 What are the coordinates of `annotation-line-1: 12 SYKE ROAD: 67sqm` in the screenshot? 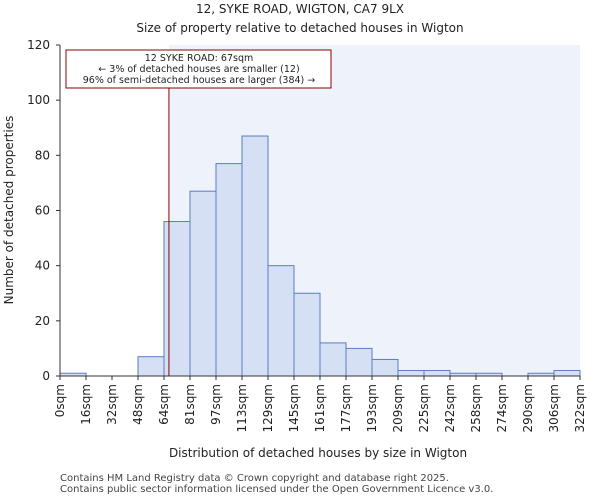 It's located at (199, 58).